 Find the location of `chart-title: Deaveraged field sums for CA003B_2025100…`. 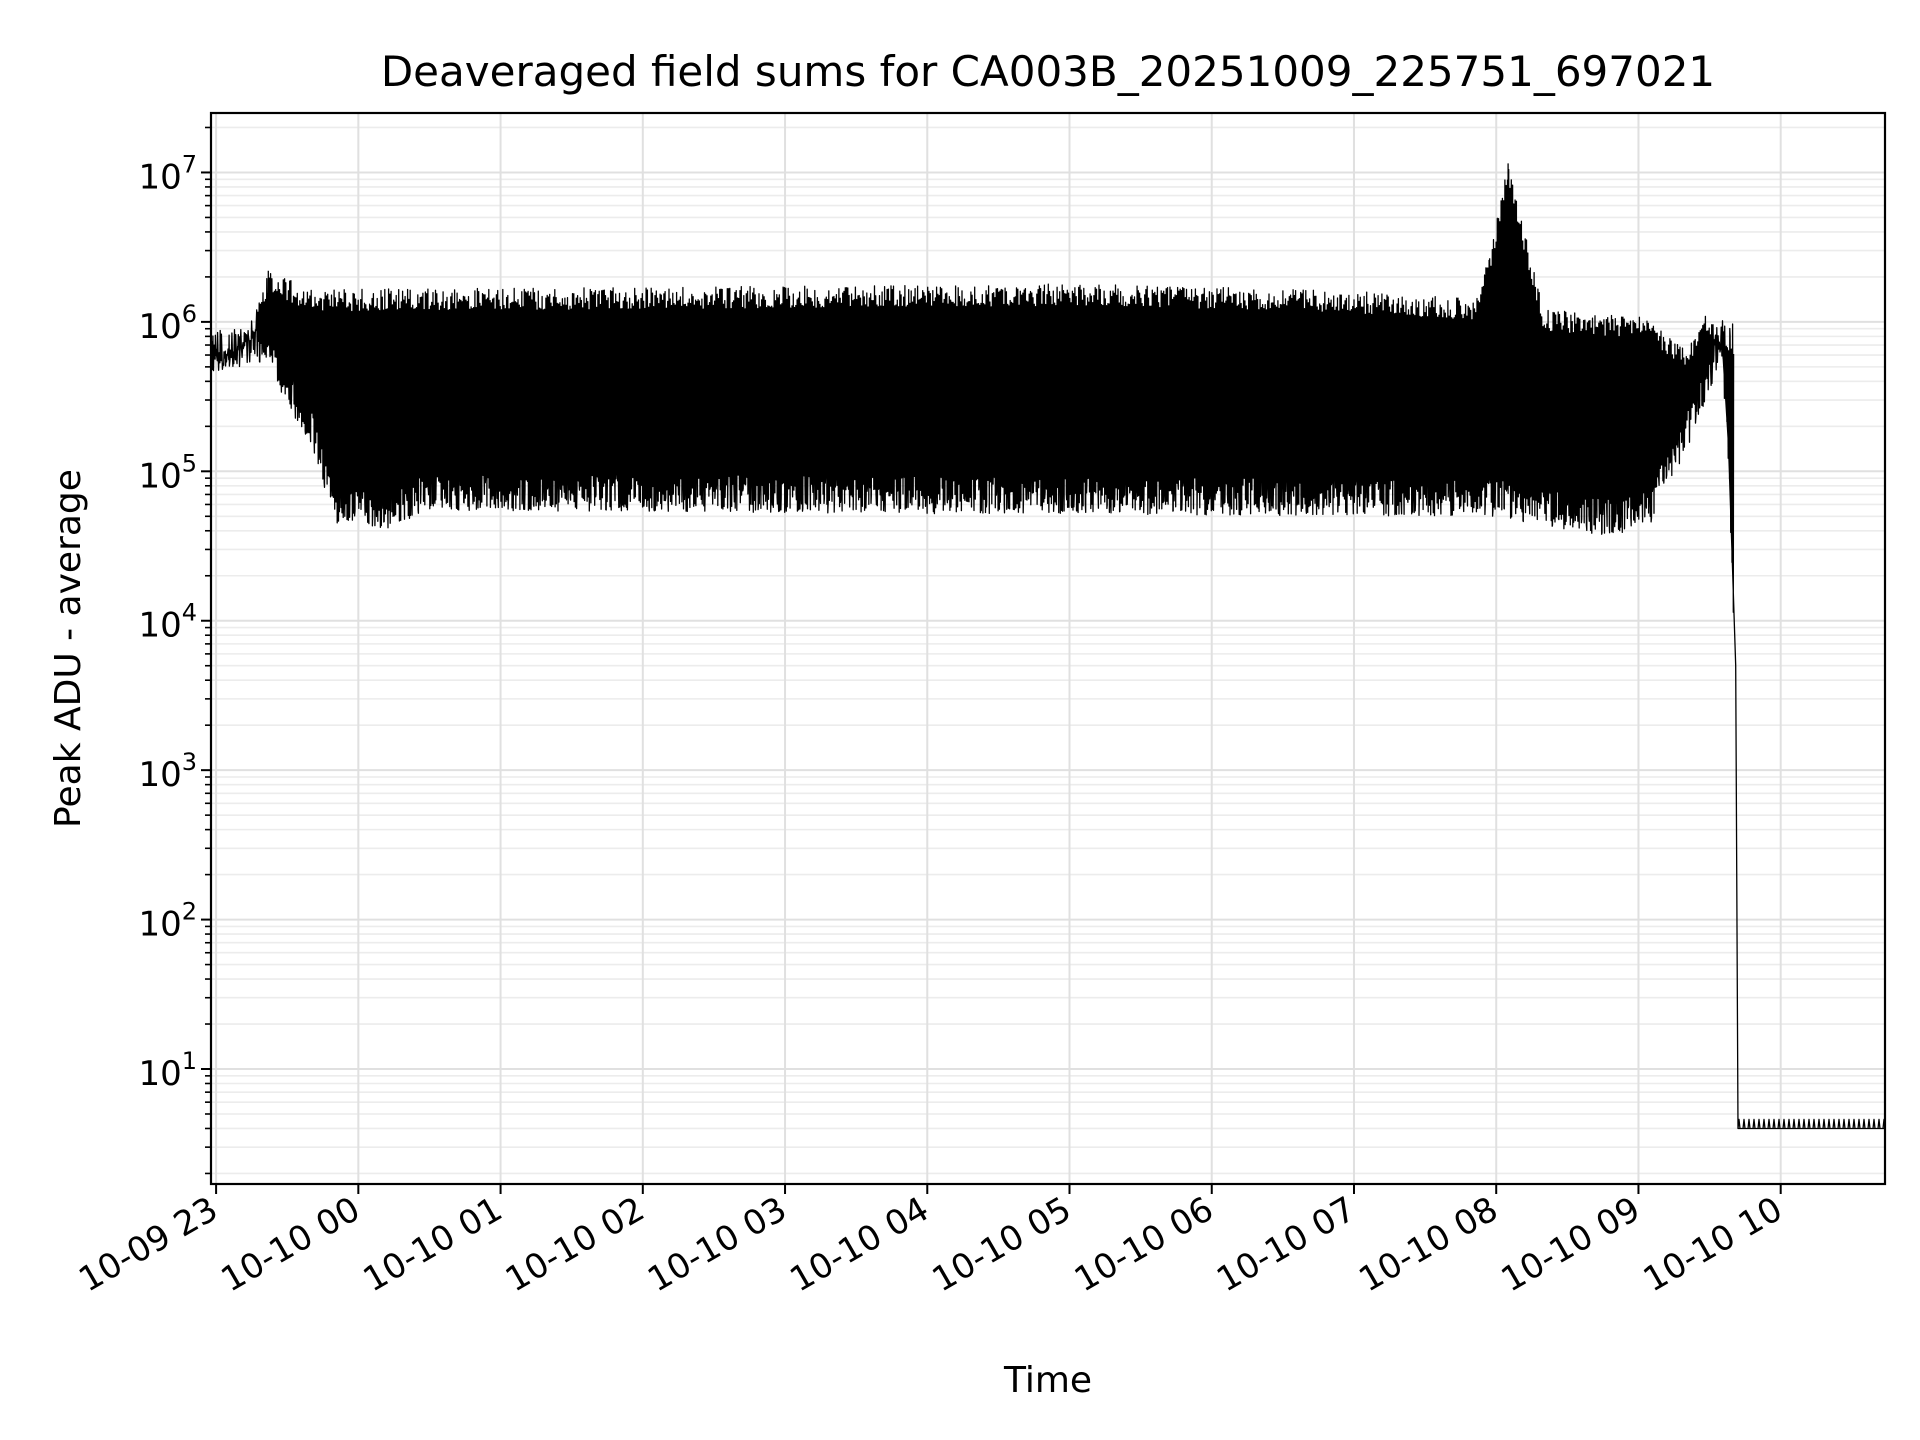

chart-title: Deaveraged field sums for CA003B_2025100… is located at coordinates (1048, 71).